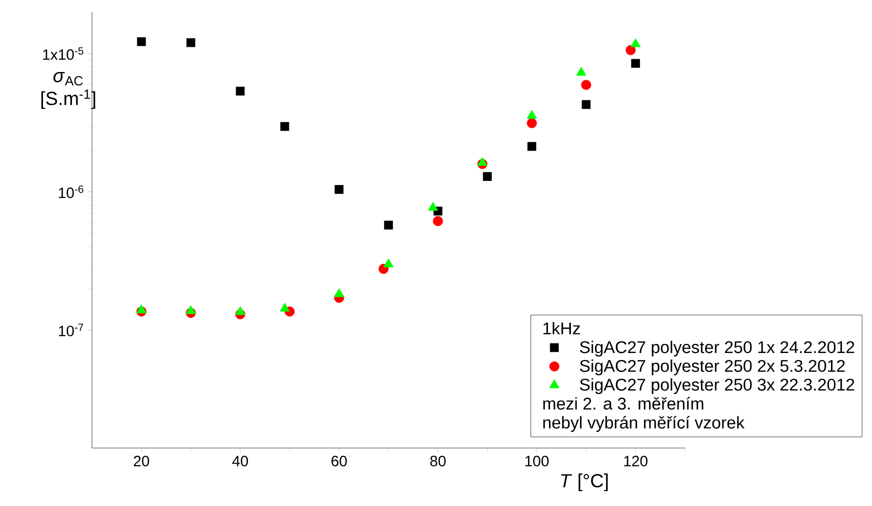 The width and height of the screenshot is (872, 506). I want to click on x-tick-label: 80, so click(438, 461).